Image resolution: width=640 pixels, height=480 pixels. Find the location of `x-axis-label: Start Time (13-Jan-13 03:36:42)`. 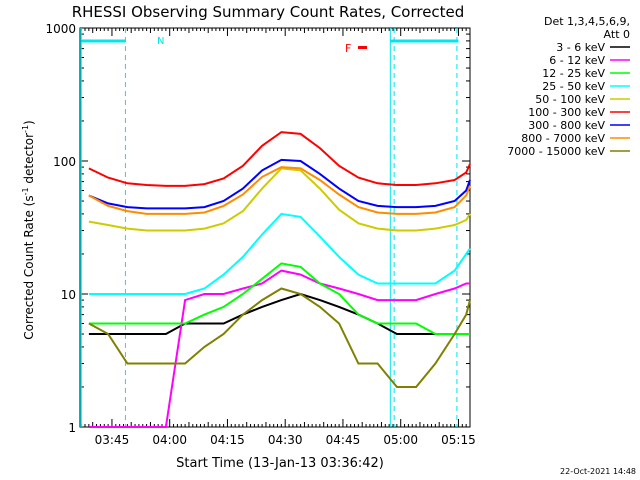

x-axis-label: Start Time (13-Jan-13 03:36:42) is located at coordinates (280, 463).